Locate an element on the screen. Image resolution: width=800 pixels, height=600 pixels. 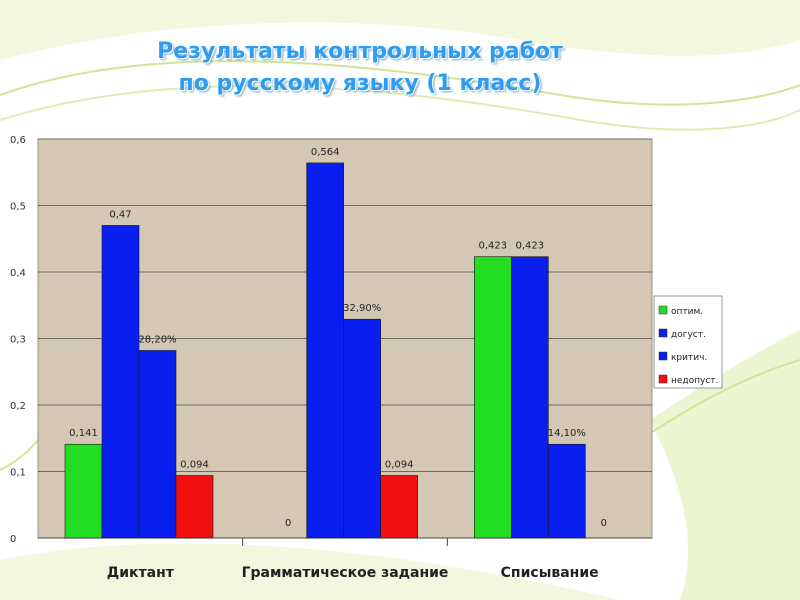
slide-title-line-2: по русскому языку (1 класс) is located at coordinates (360, 83).